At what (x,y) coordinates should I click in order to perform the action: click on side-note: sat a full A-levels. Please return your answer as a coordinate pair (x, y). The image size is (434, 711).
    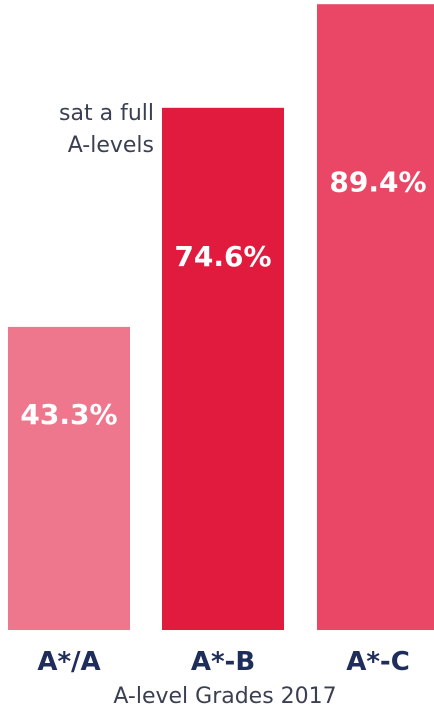
    Looking at the image, I should click on (77, 130).